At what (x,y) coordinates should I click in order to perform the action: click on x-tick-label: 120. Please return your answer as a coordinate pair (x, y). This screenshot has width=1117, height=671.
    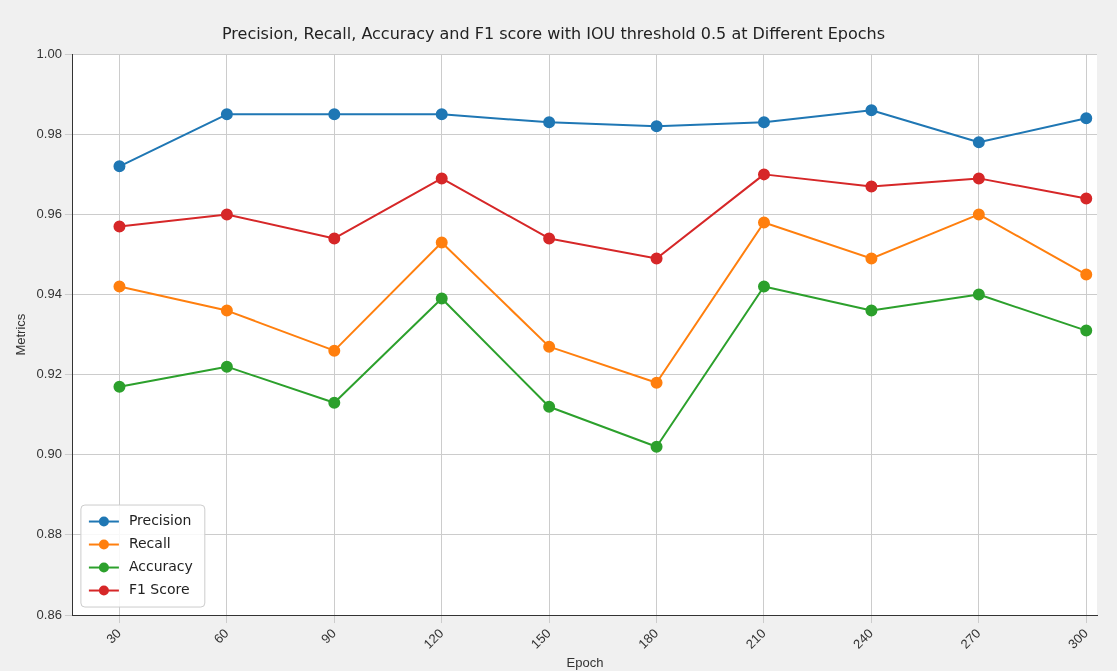
    Looking at the image, I should click on (433, 638).